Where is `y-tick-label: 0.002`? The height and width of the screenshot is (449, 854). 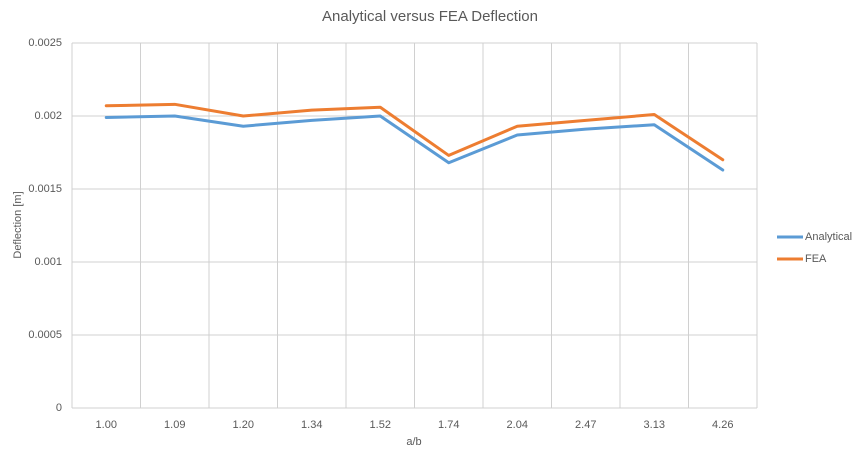
y-tick-label: 0.002 is located at coordinates (48, 116).